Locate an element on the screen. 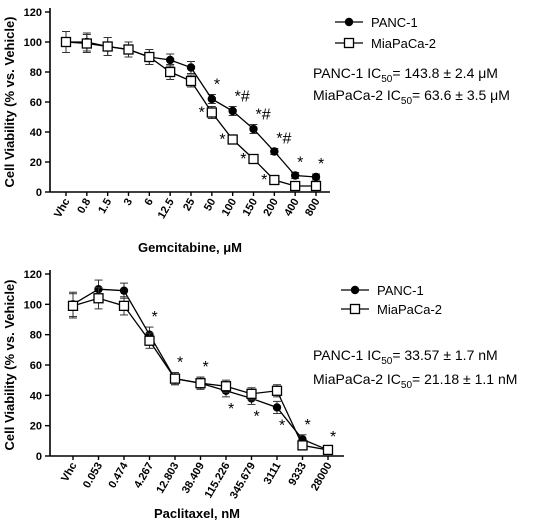  x-tick-label: 100 is located at coordinates (230, 208).